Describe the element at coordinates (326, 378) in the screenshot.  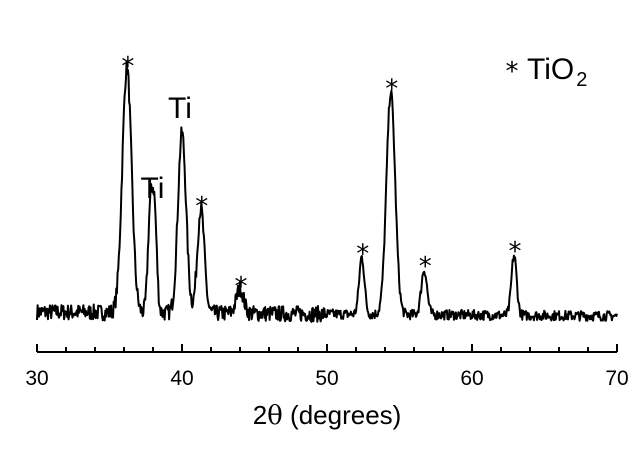
I see `x-tick-label: 50` at that location.